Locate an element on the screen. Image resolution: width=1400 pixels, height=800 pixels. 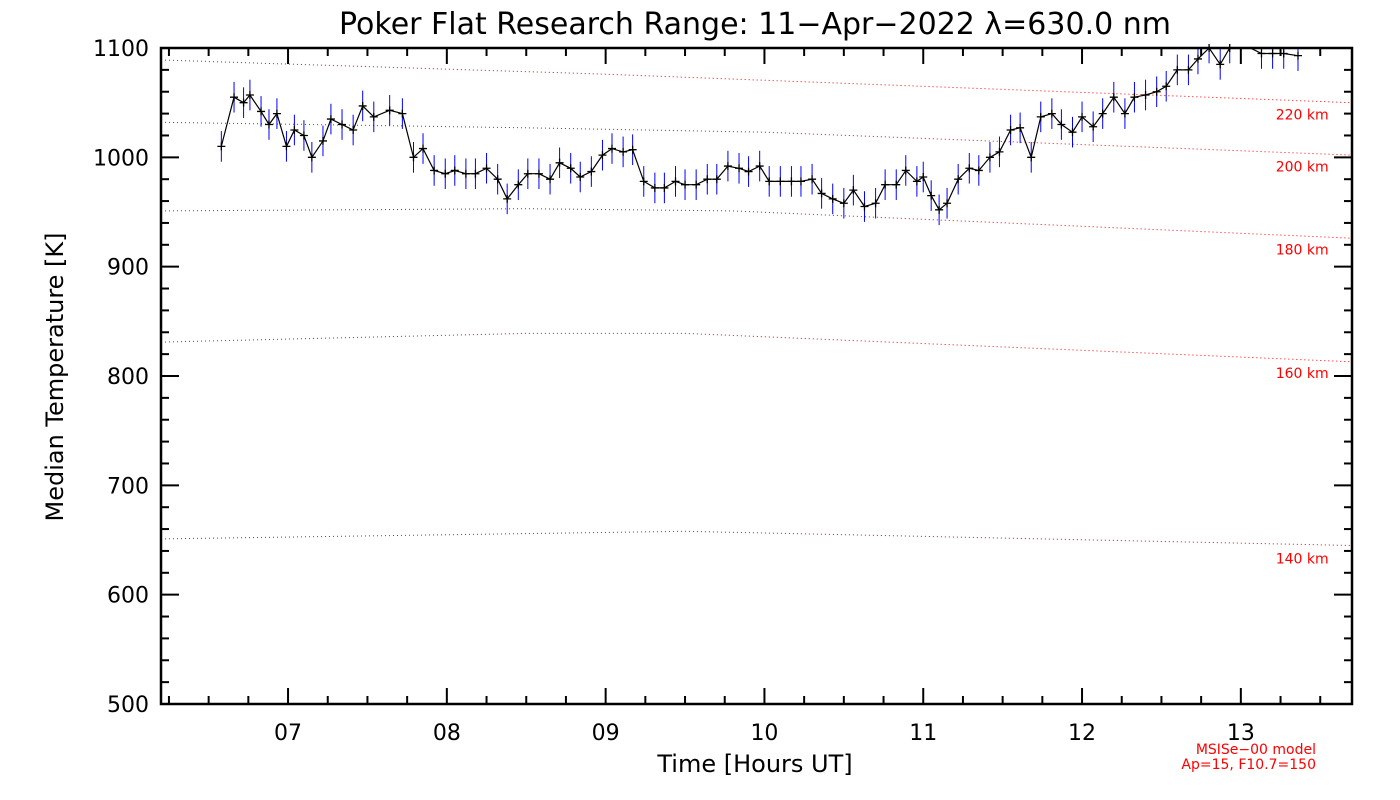
y-tick-label: 700 is located at coordinates (128, 486).